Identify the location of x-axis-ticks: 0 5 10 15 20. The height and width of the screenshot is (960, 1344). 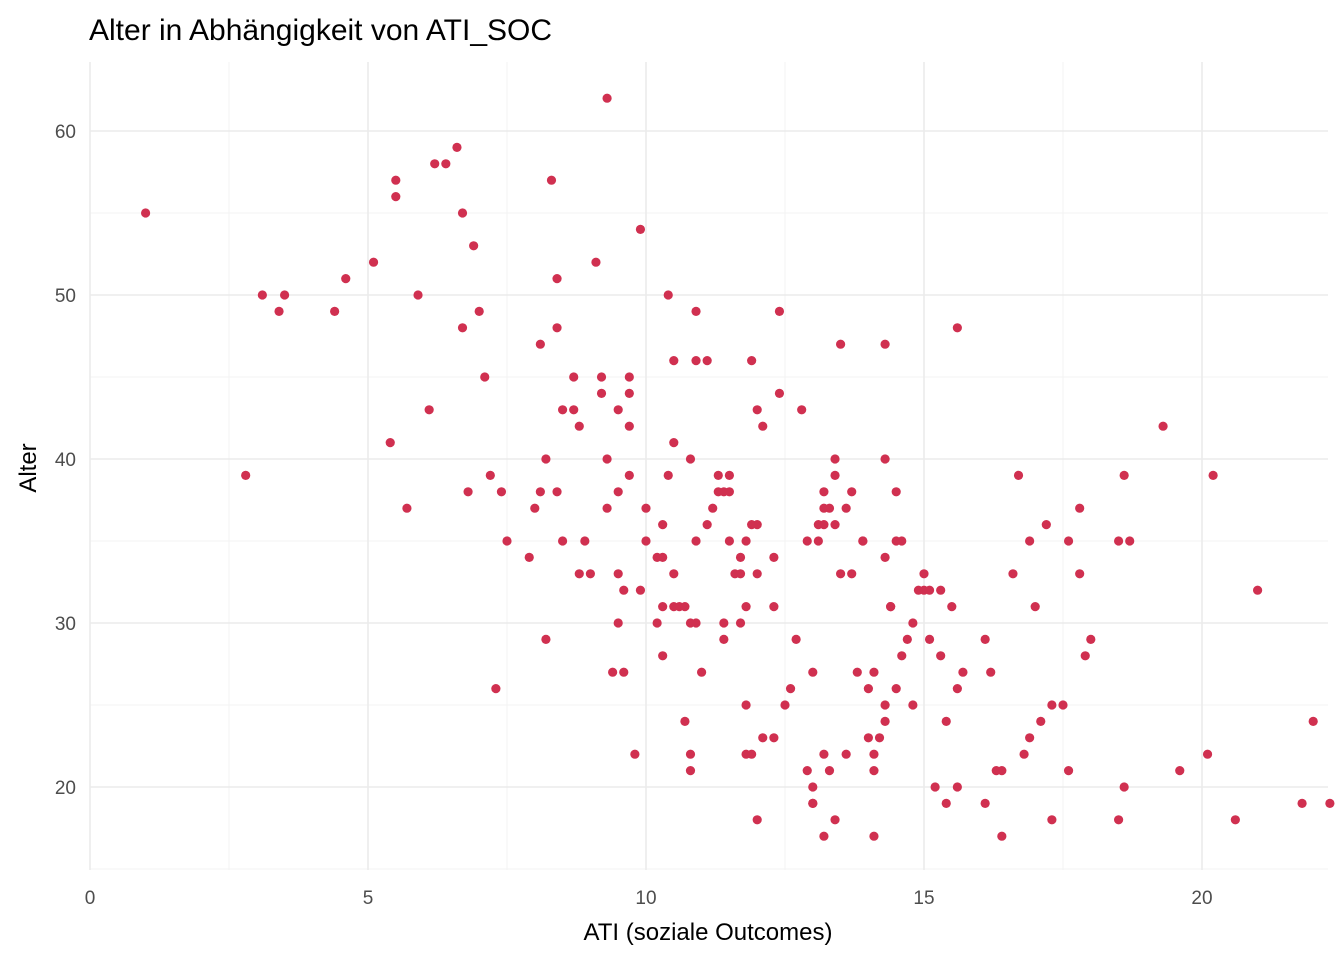
(649, 898).